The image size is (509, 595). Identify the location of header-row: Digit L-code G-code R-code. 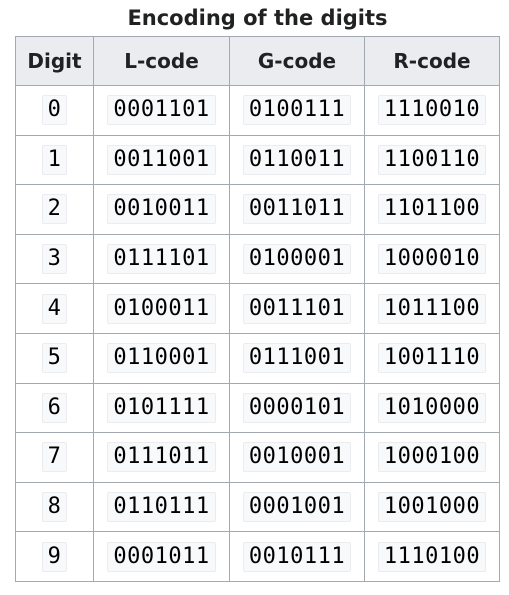
(257, 61).